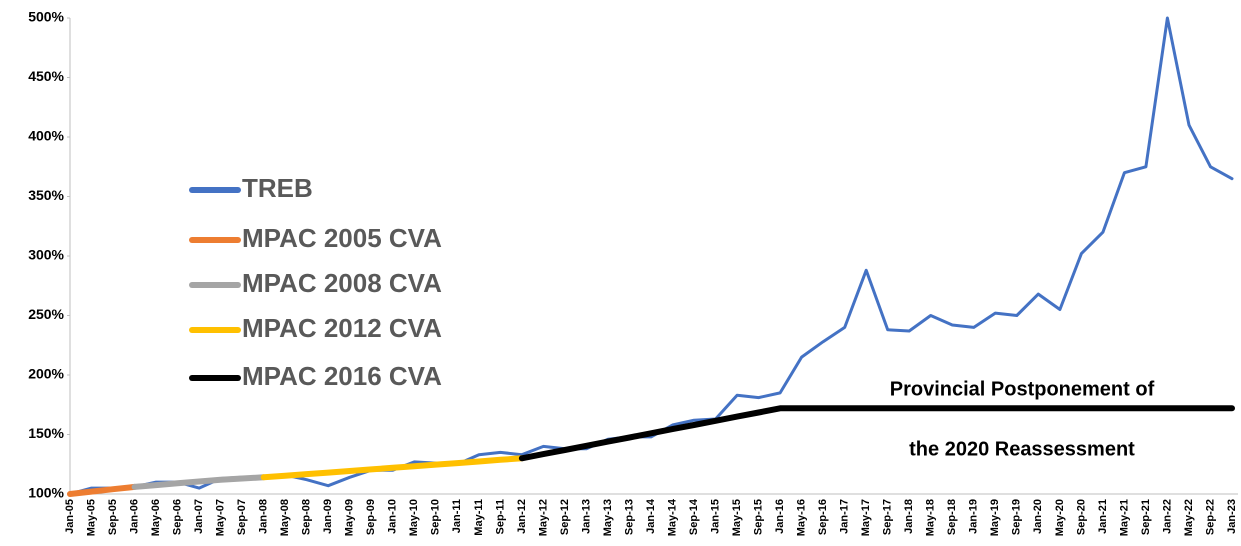 This screenshot has width=1241, height=546. Describe the element at coordinates (715, 516) in the screenshot. I see `x-tick-label: Jan-15` at that location.